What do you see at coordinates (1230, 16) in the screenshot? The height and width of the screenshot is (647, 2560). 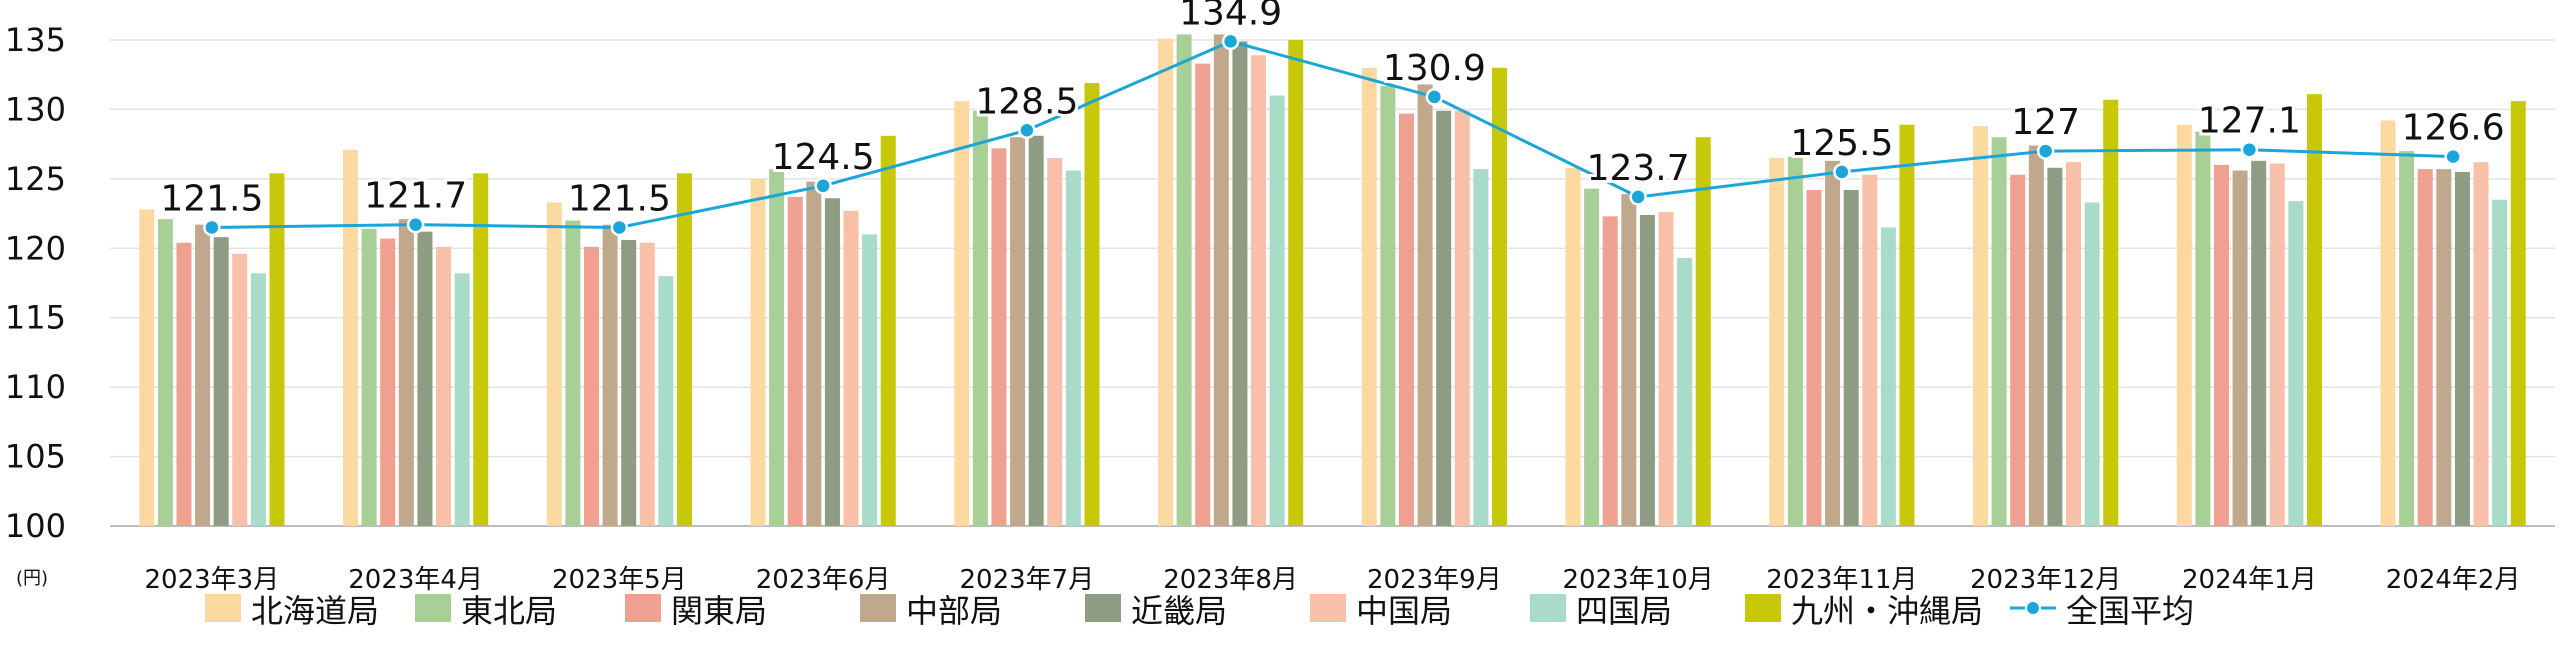 I see `data-label: 134.9` at bounding box center [1230, 16].